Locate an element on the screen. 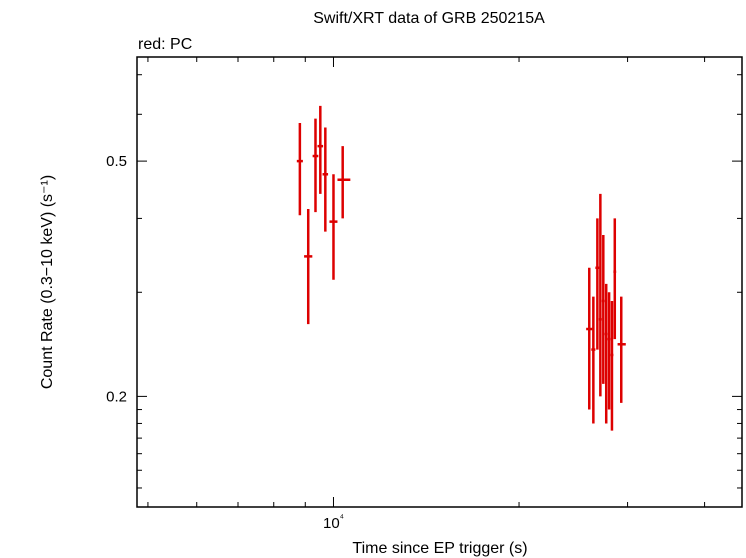 Image resolution: width=746 pixels, height=558 pixels. x-tick-label: 10⁴ is located at coordinates (333, 522).